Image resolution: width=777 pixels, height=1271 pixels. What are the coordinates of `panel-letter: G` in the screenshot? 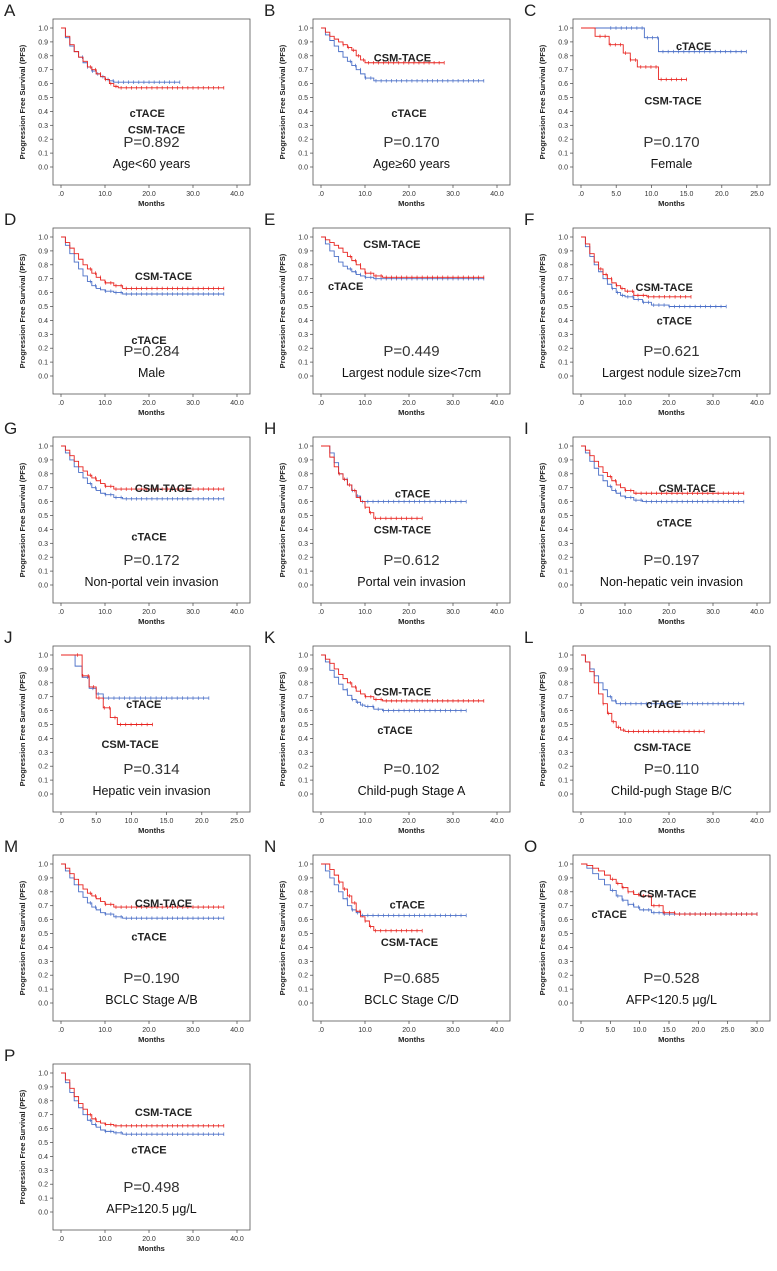 It's located at (10, 428).